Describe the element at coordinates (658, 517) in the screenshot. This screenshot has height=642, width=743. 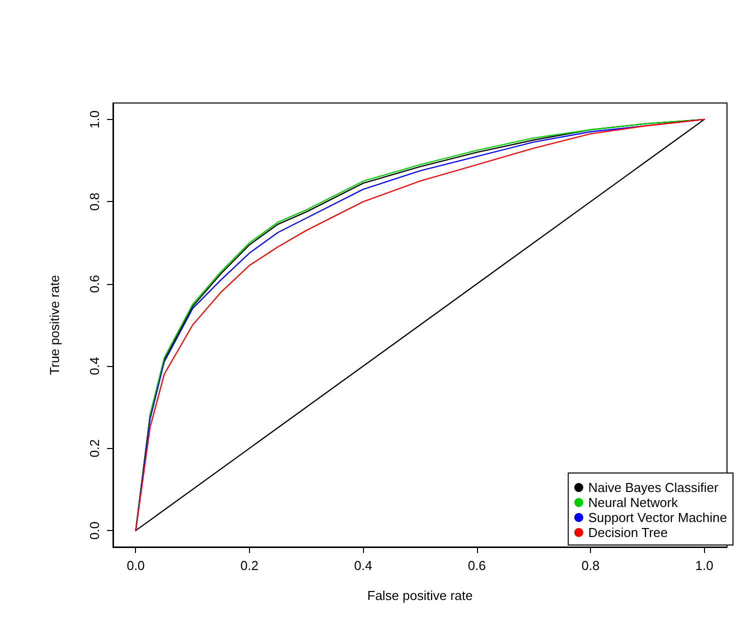
I see `legend-label: Support Vector Machine` at that location.